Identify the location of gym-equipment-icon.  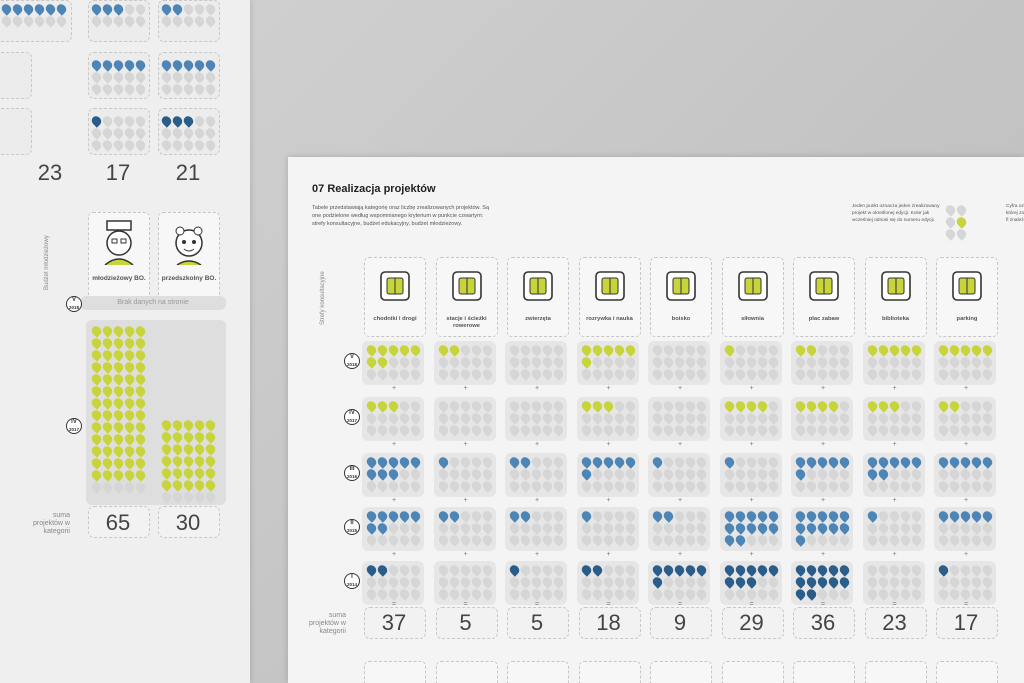
(752, 286).